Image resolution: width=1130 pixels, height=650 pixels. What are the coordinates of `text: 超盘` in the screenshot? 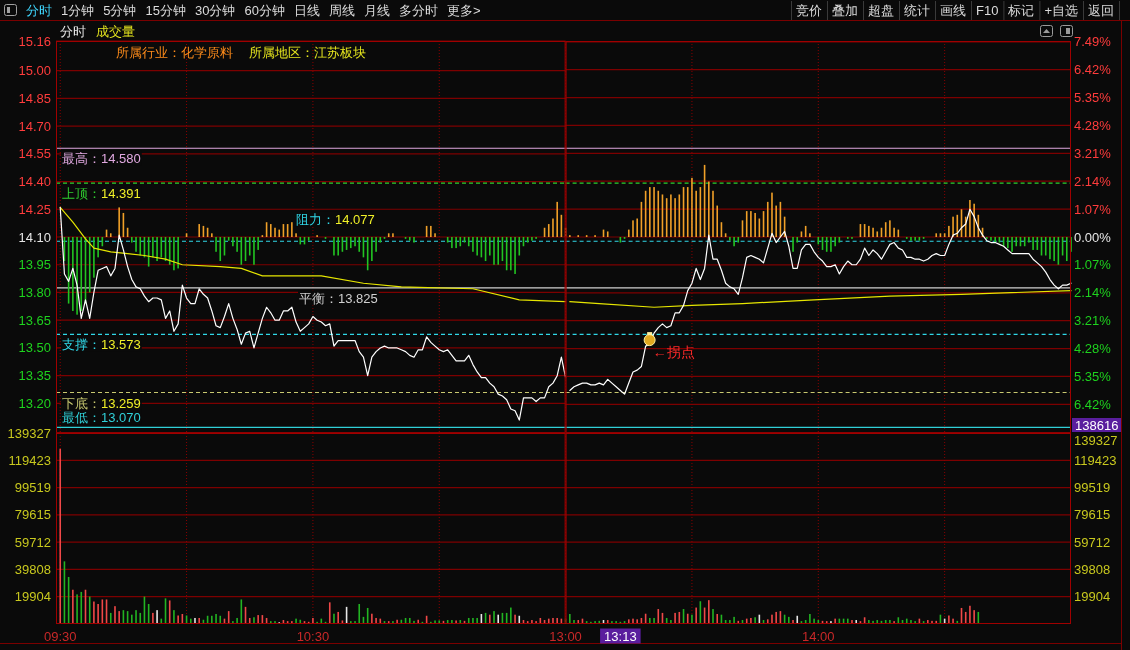 It's located at (881, 10).